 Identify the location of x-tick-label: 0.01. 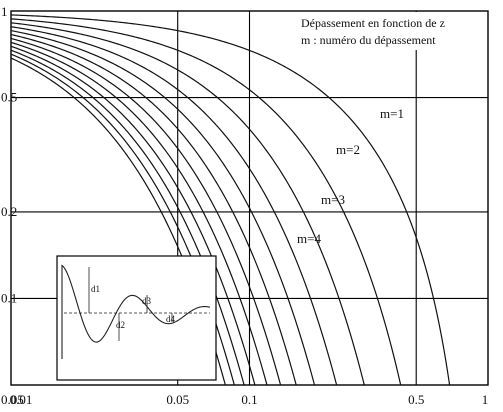
(21, 399).